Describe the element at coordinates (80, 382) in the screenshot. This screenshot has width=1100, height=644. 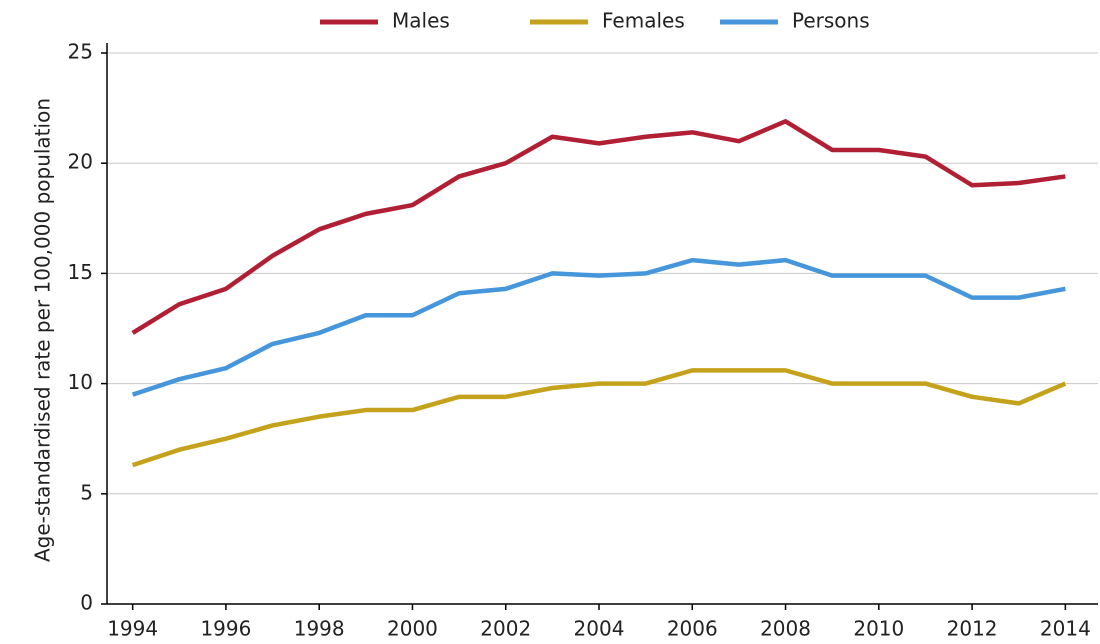
I see `y-tick-label: 10` at that location.